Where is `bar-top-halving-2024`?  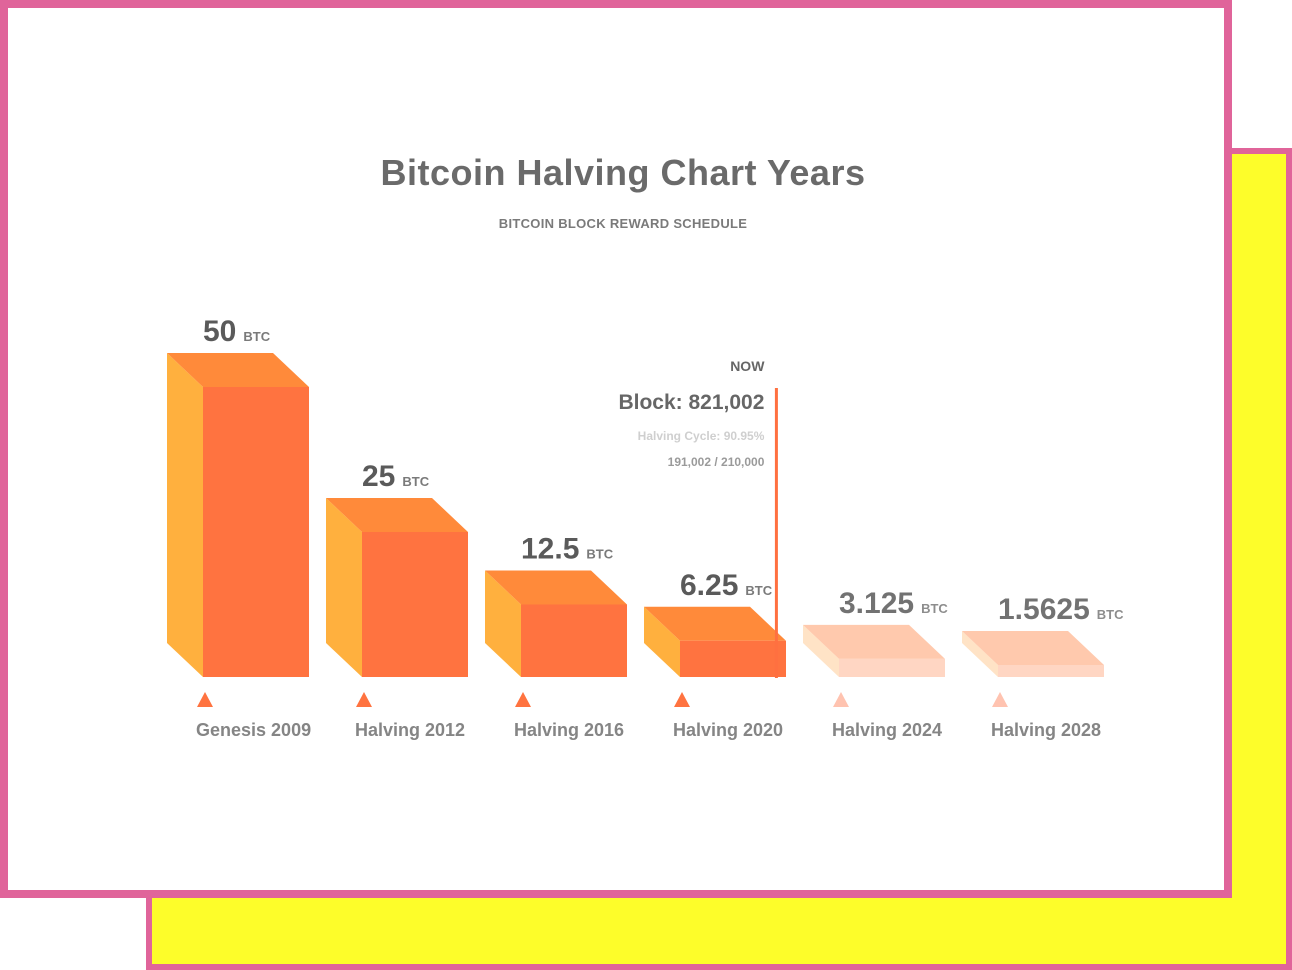 bar-top-halving-2024 is located at coordinates (874, 641).